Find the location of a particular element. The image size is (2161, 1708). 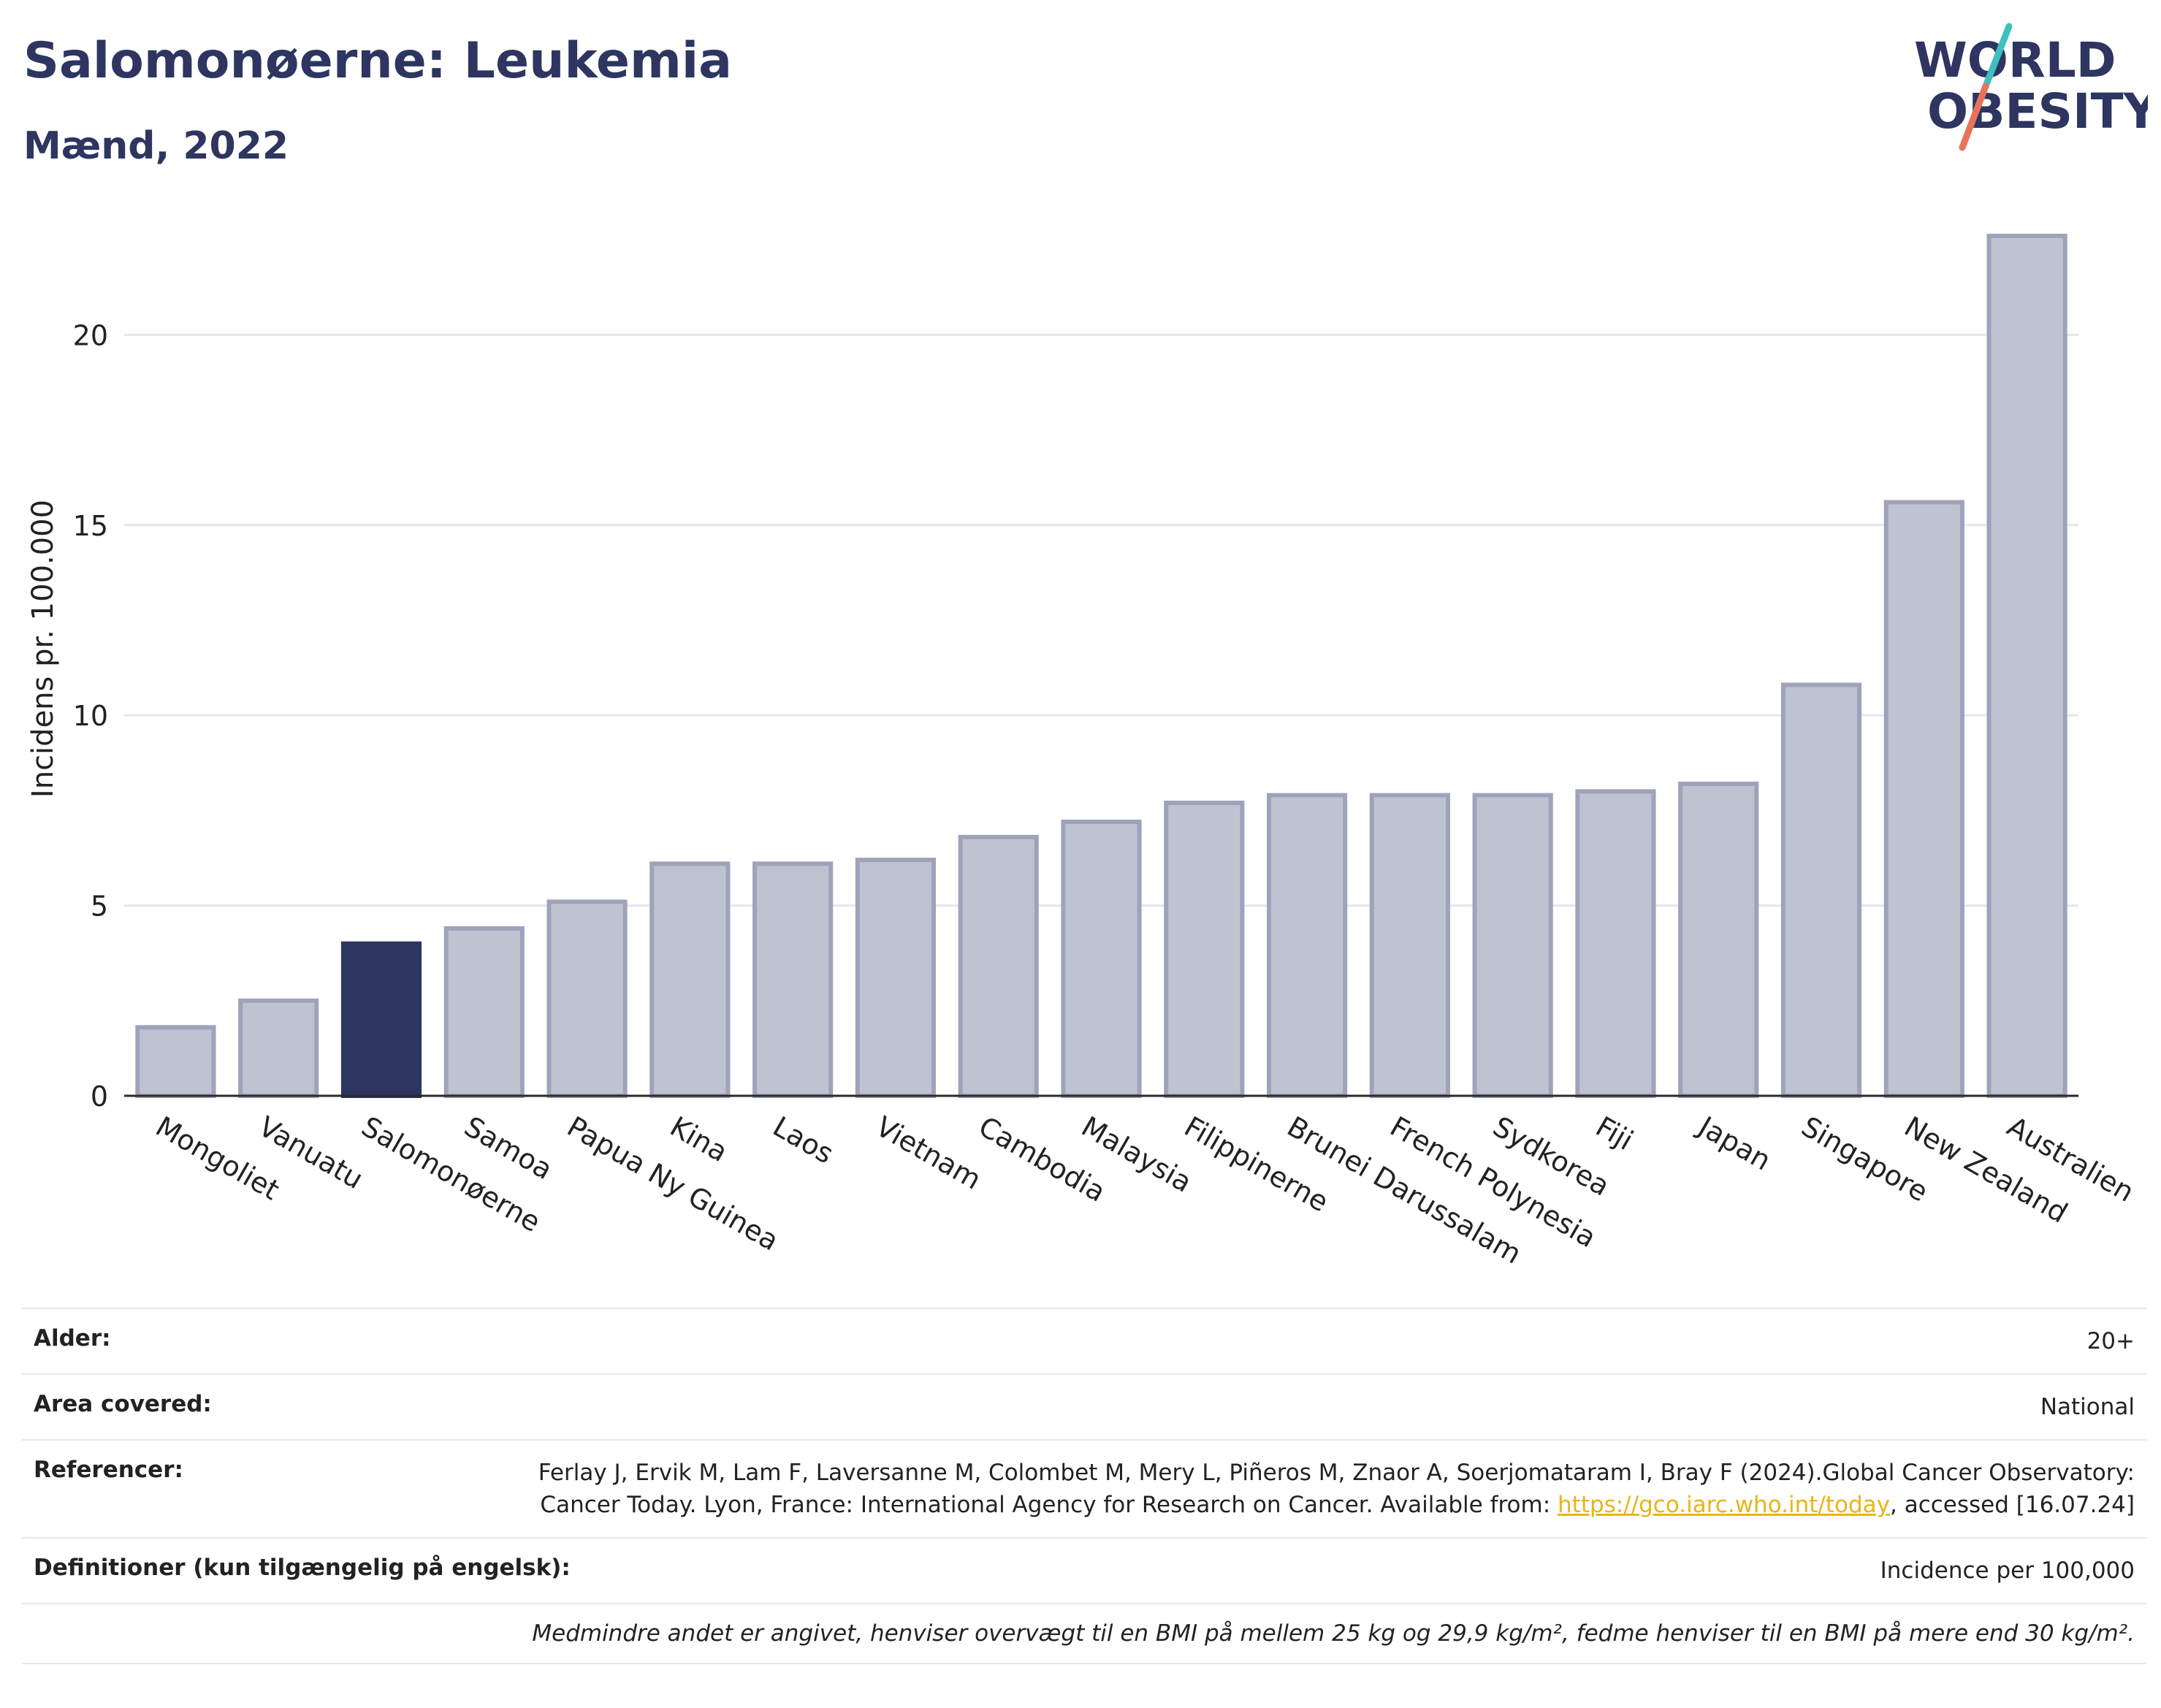

logo-slash-top is located at coordinates (1998, 56).